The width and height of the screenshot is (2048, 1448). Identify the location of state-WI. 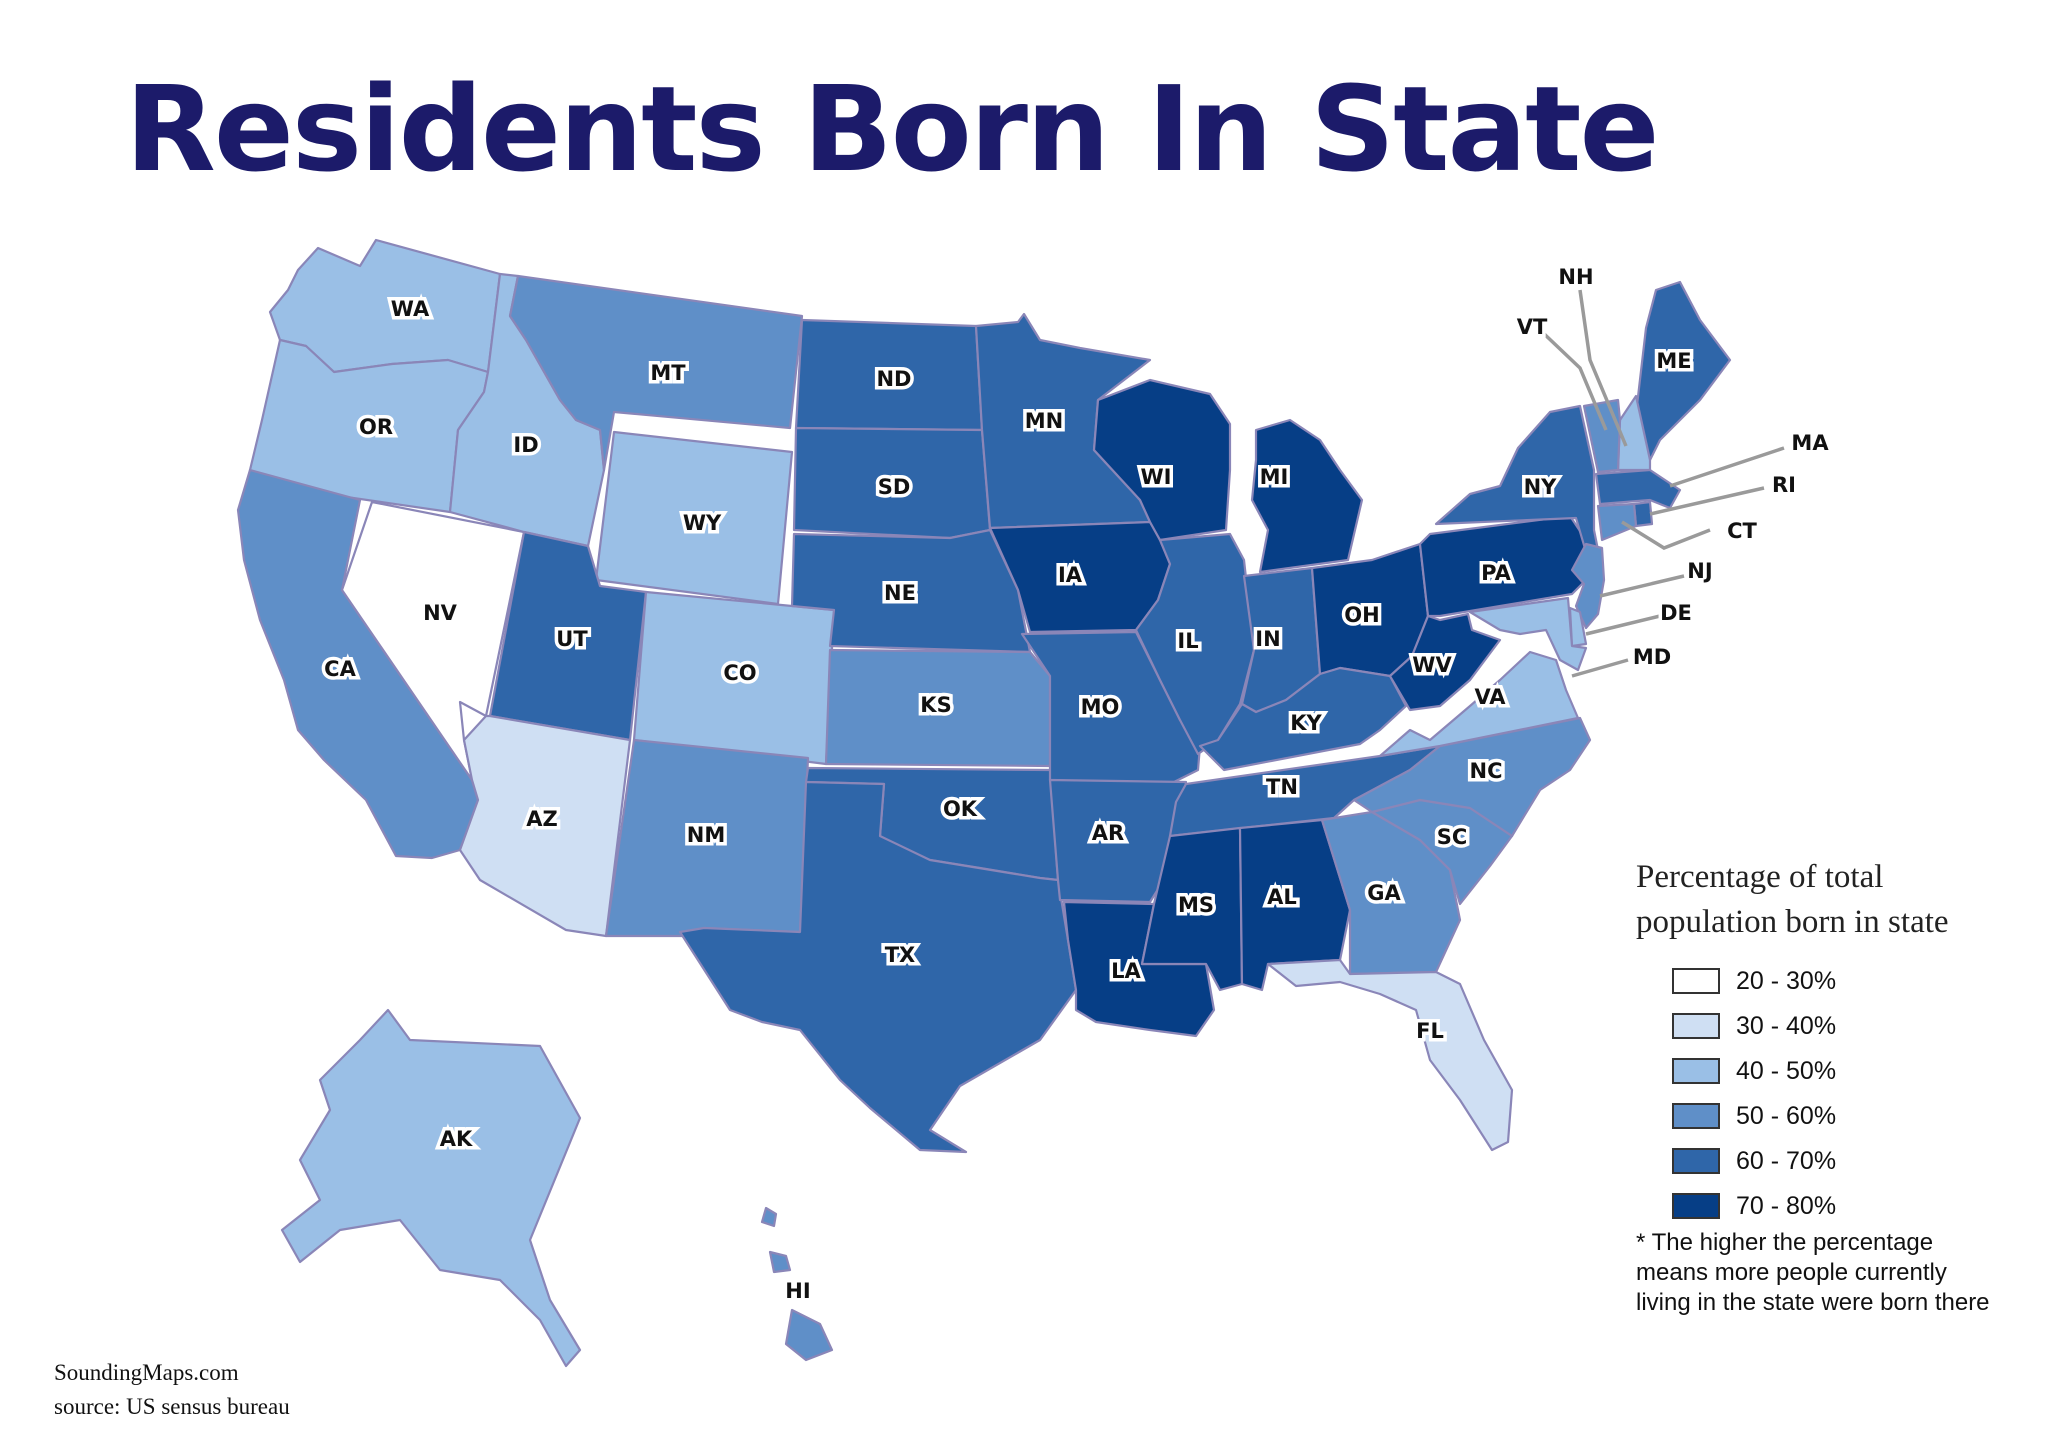
(1162, 460).